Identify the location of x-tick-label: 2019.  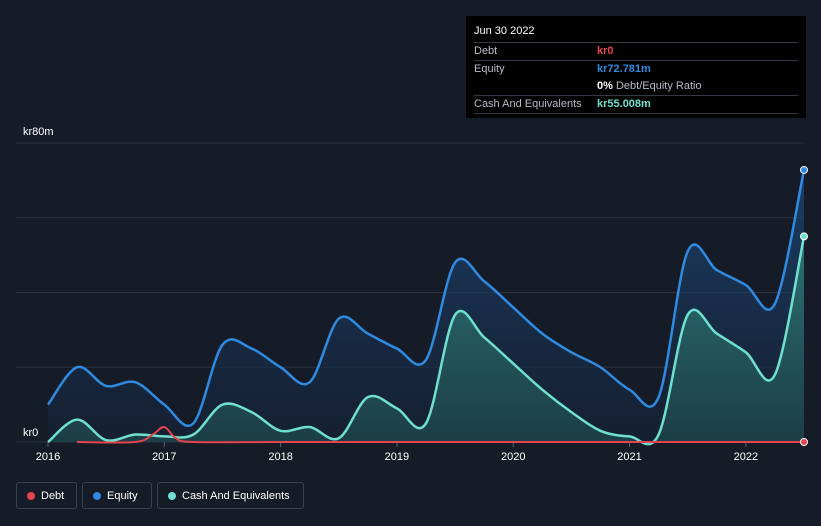
(397, 457).